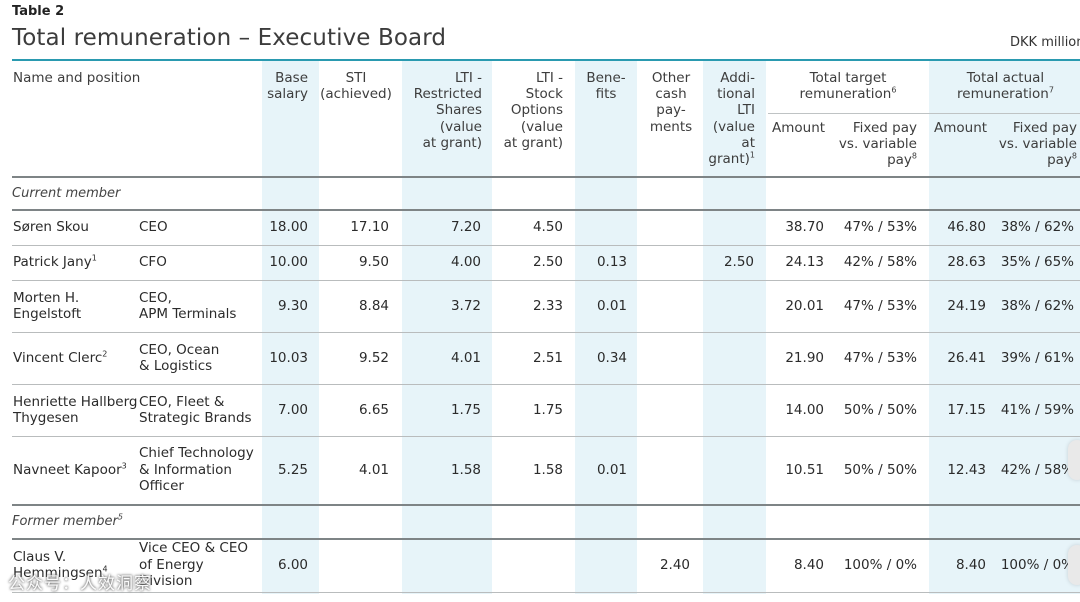 Image resolution: width=1080 pixels, height=602 pixels. I want to click on col-total-target: Total target remuneration6, so click(848, 86).